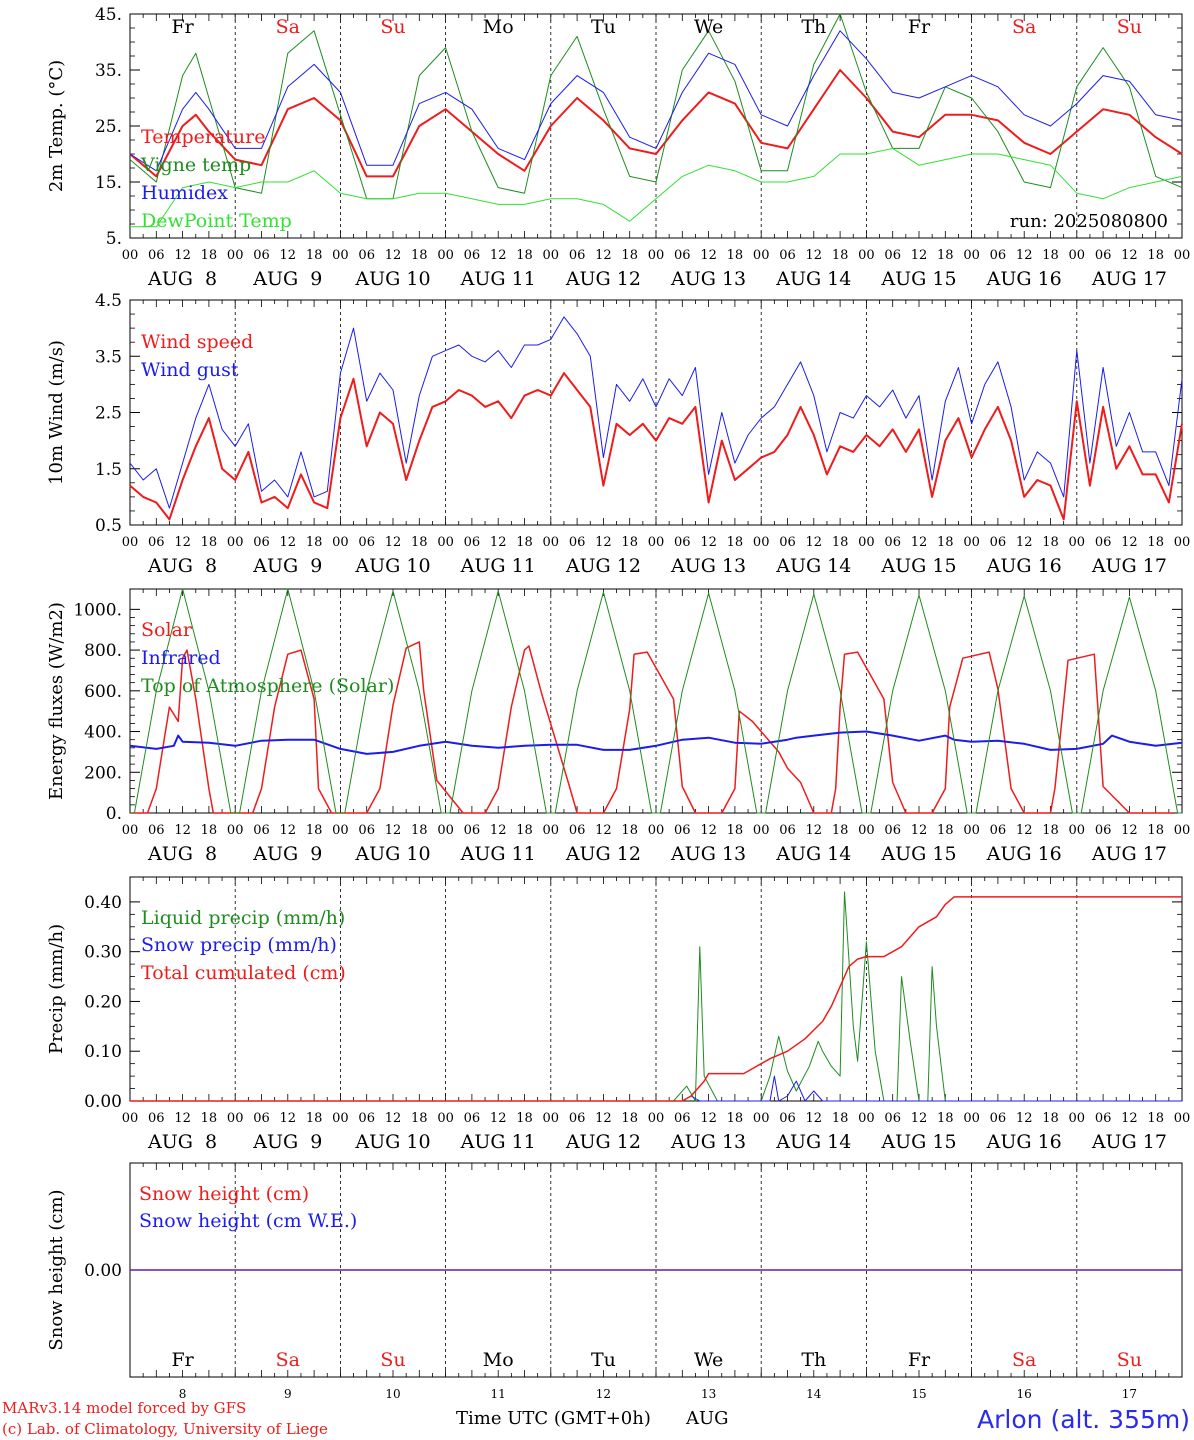 This screenshot has height=1440, width=1194. I want to click on y-tick-label: 3.5, so click(108, 357).